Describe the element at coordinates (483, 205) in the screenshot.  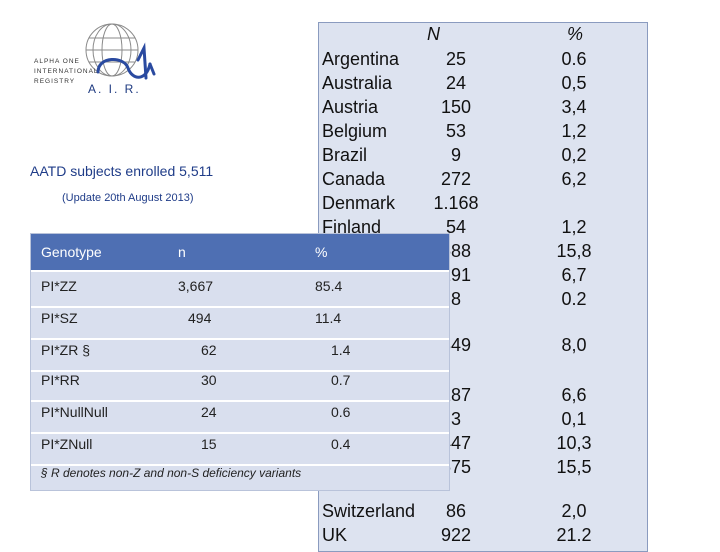
I see `country-row: Denmark 1.168` at that location.